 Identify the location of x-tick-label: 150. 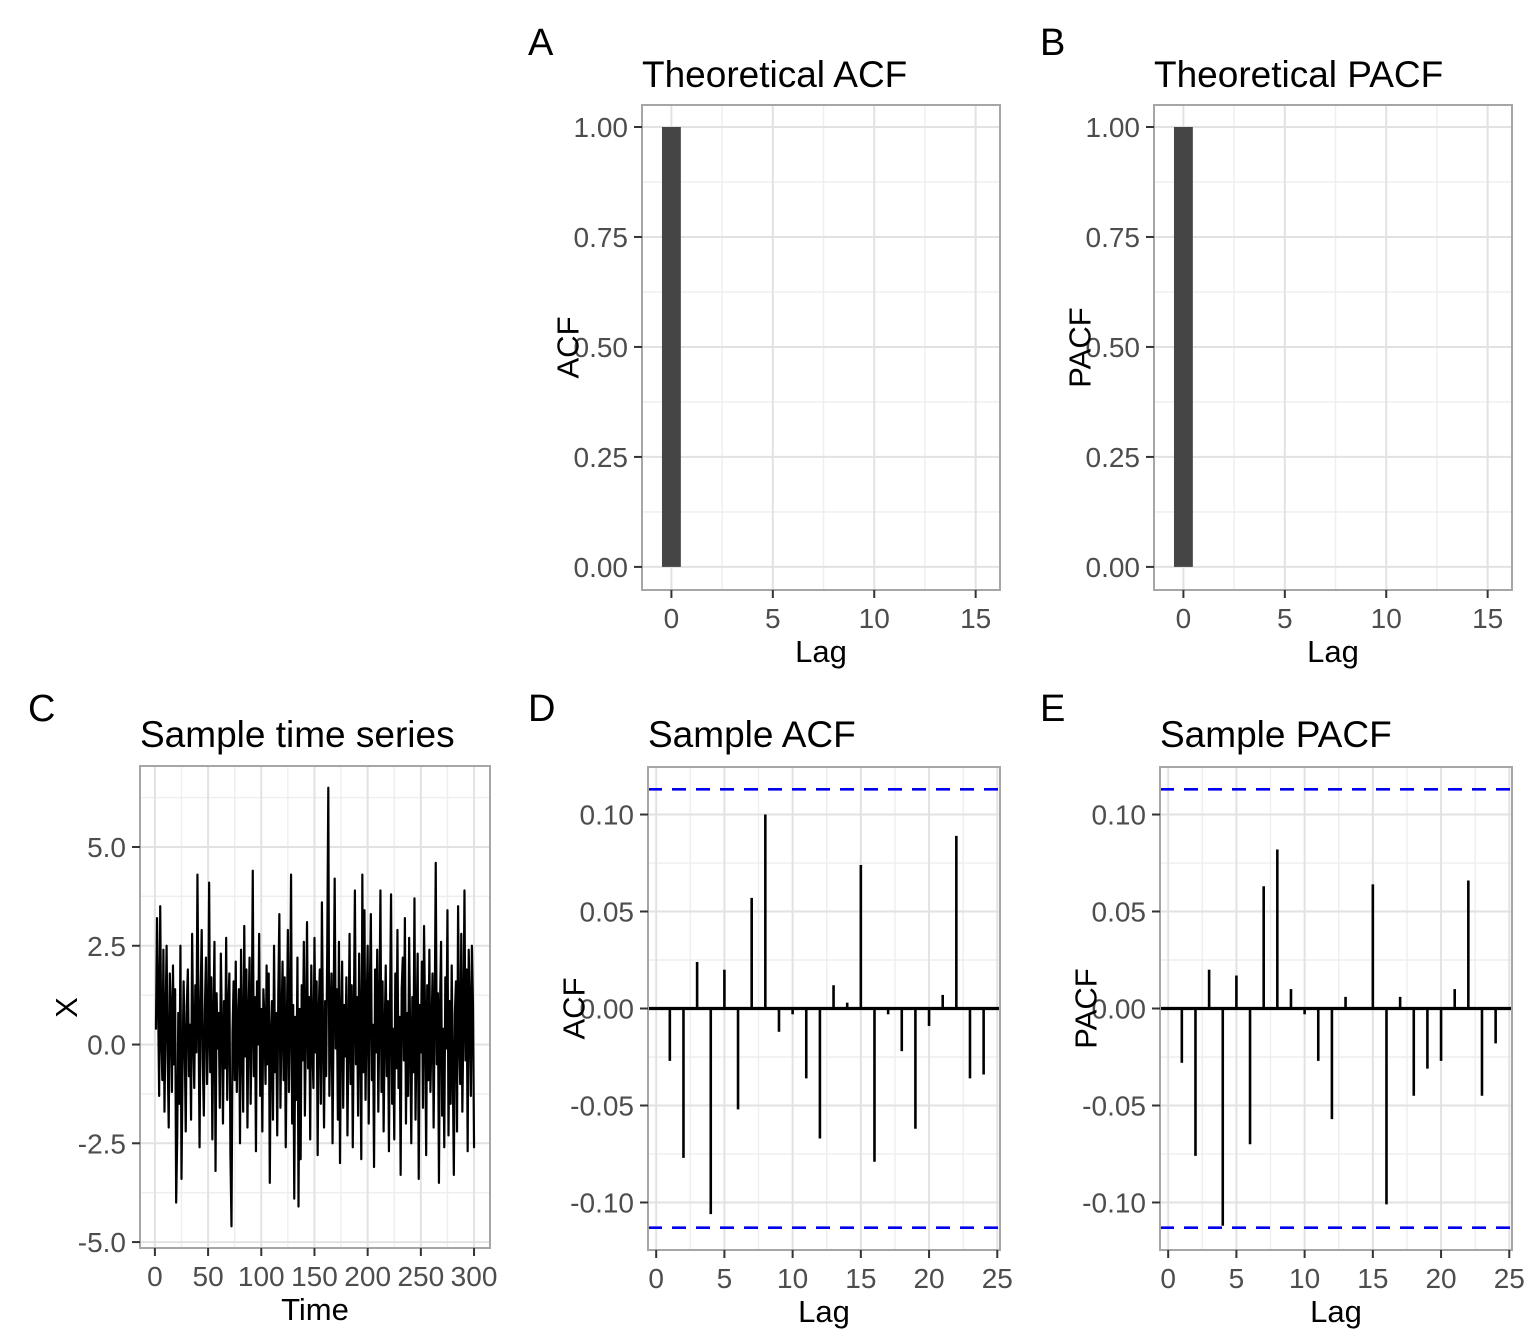
(314, 1276).